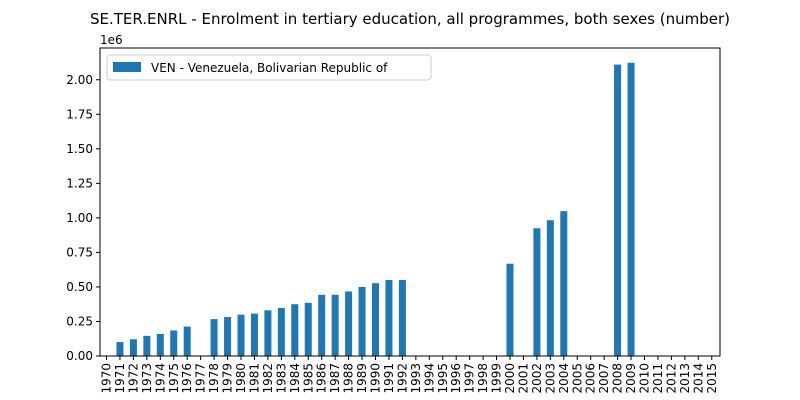 Image resolution: width=800 pixels, height=400 pixels. What do you see at coordinates (362, 378) in the screenshot?
I see `x-tick-label: 1989` at bounding box center [362, 378].